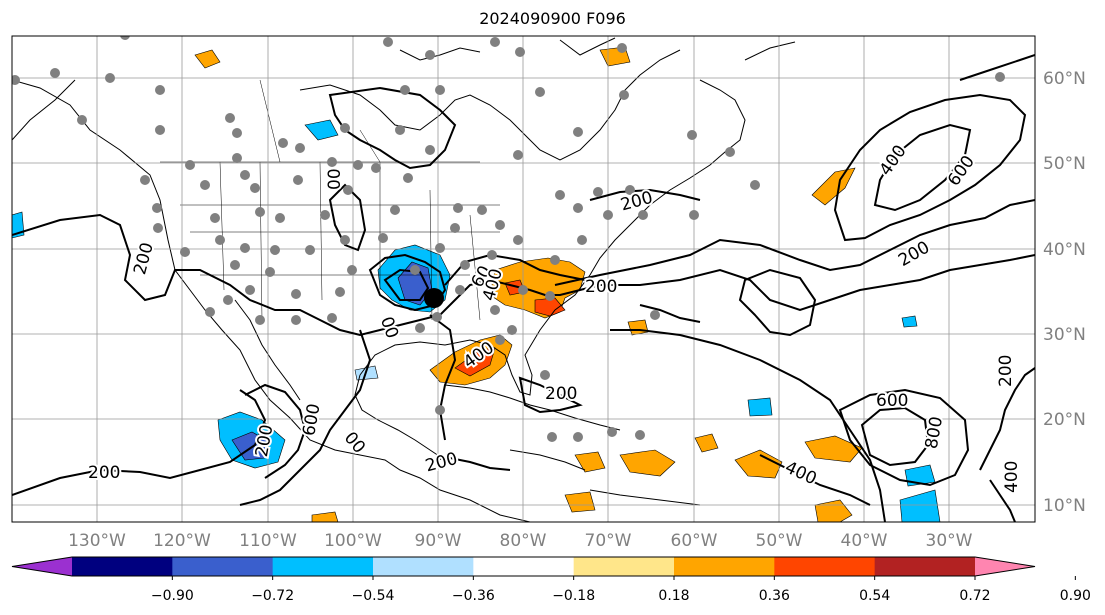 This screenshot has width=1105, height=615. Describe the element at coordinates (473, 596) in the screenshot. I see `colorbar-tick-label: −0.36` at that location.